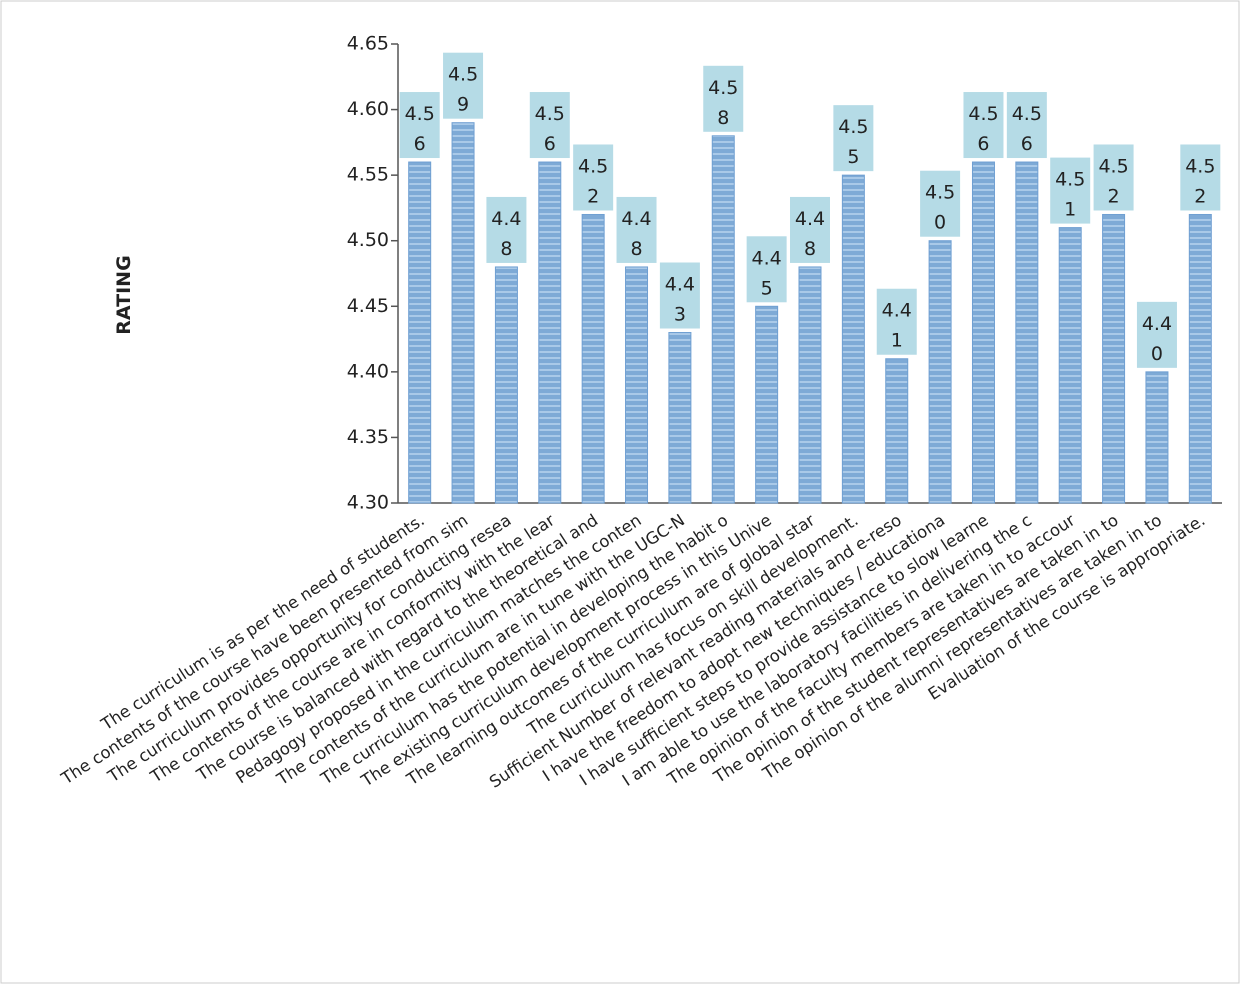  What do you see at coordinates (853, 142) in the screenshot?
I see `value-label: 4.5 5` at bounding box center [853, 142].